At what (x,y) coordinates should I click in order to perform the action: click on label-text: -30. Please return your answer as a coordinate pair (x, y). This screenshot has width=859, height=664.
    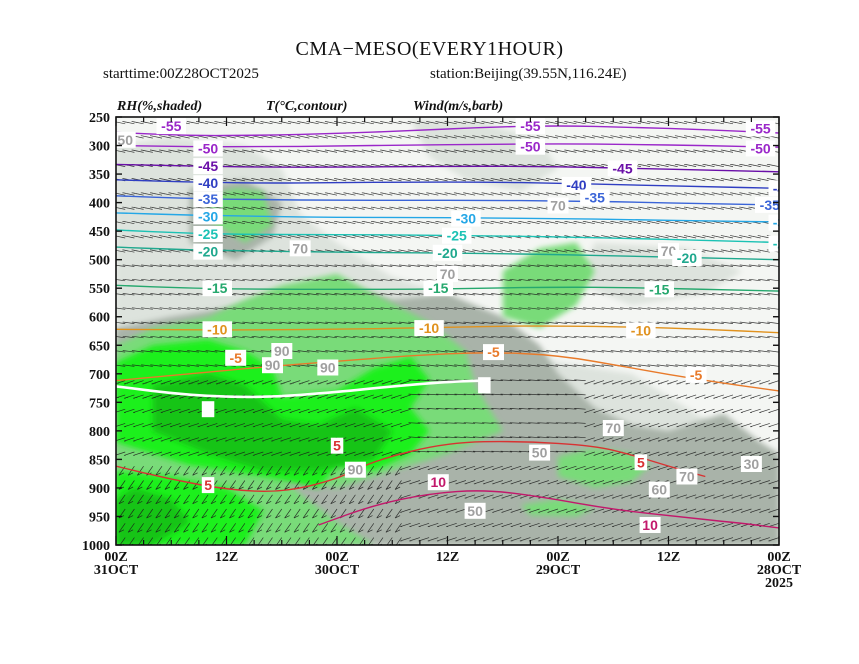
    Looking at the image, I should click on (208, 216).